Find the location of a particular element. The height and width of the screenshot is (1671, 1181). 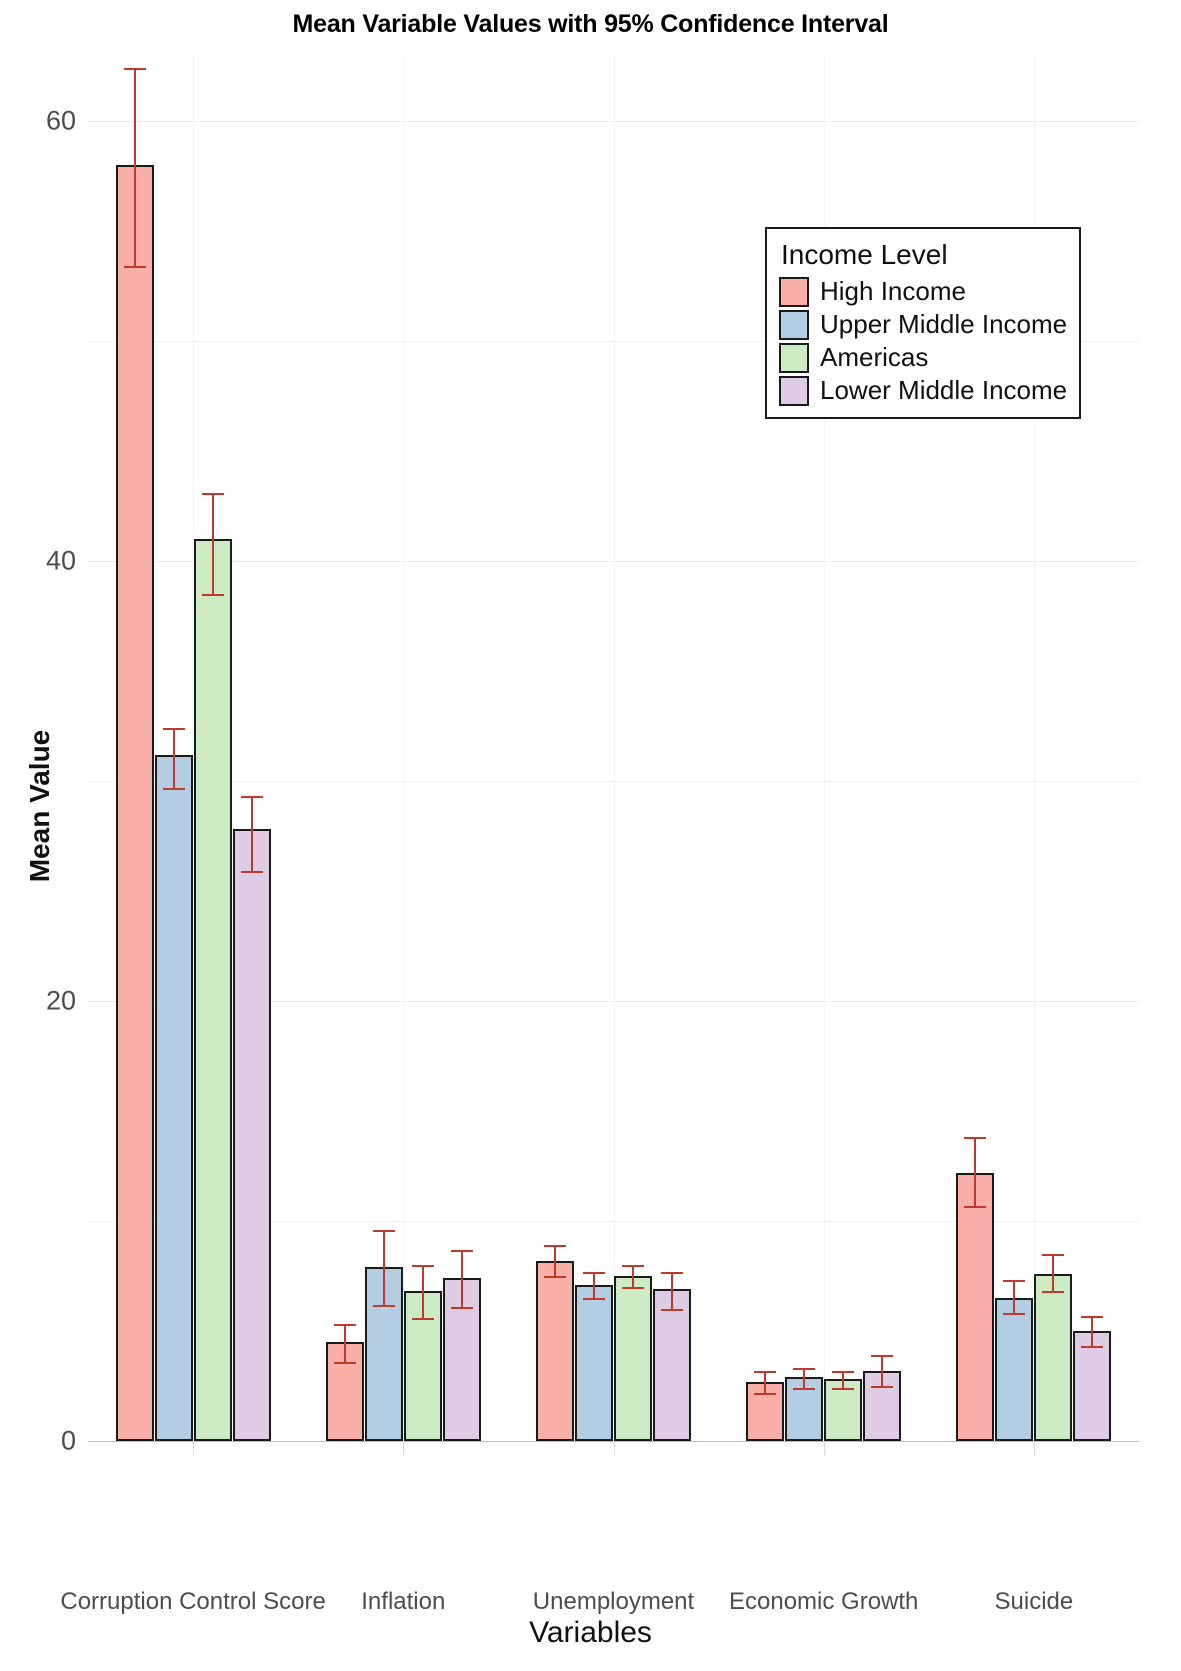

x-tick-label: Economic Growth is located at coordinates (823, 1601).